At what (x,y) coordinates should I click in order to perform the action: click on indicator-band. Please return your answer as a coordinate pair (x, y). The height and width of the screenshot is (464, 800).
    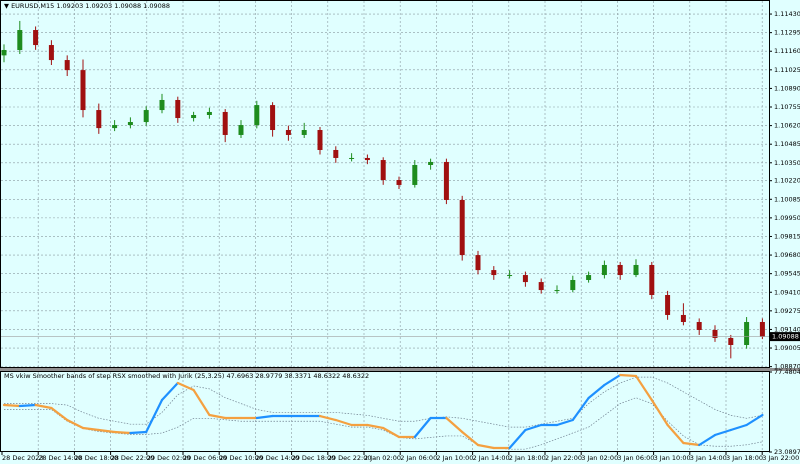
    Looking at the image, I should click on (383, 423).